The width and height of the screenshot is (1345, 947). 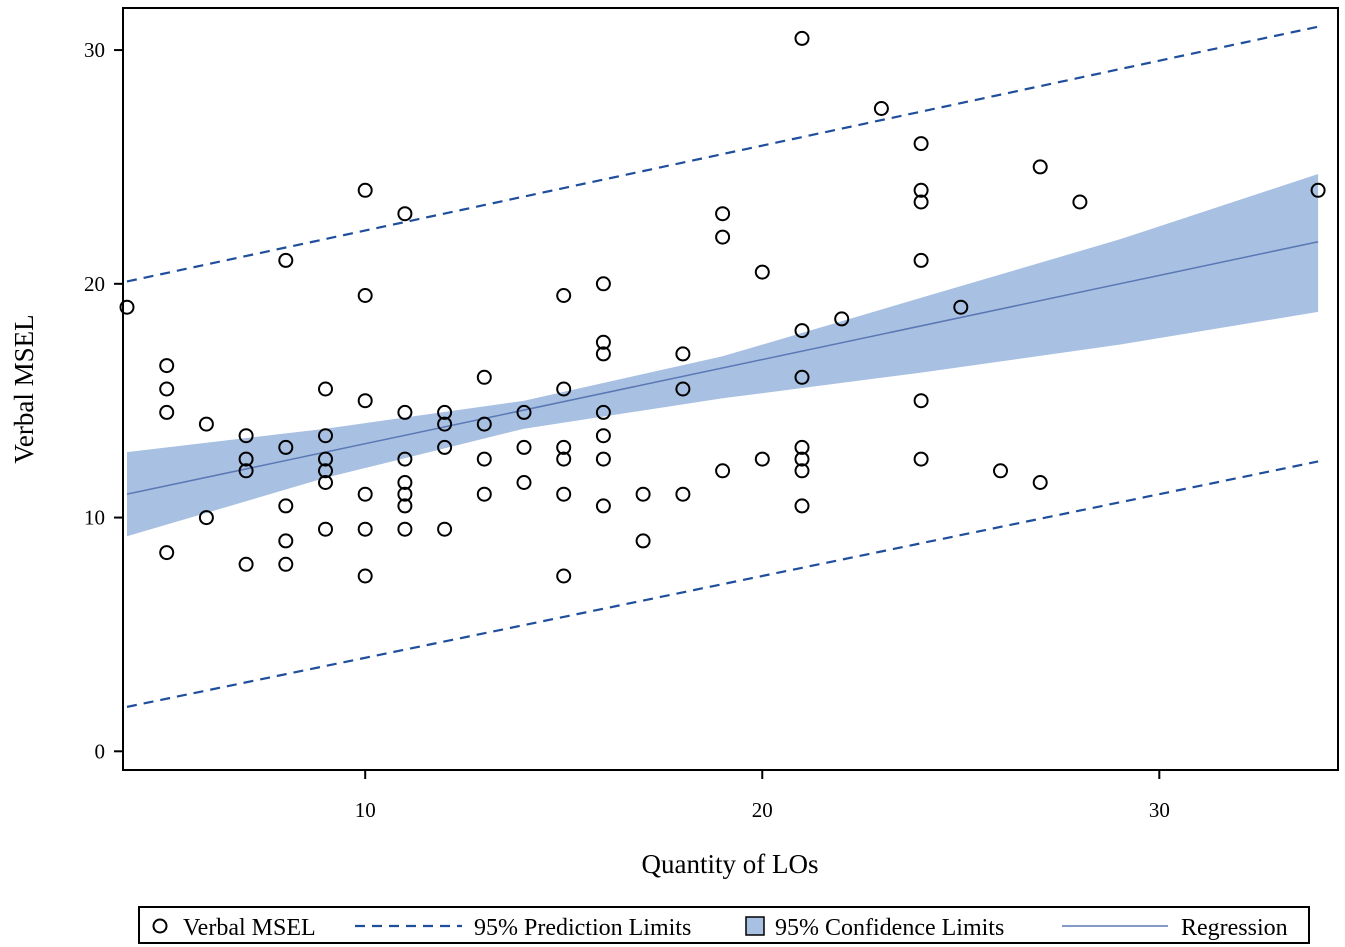 What do you see at coordinates (1234, 928) in the screenshot?
I see `legend-label-regression: Regression` at bounding box center [1234, 928].